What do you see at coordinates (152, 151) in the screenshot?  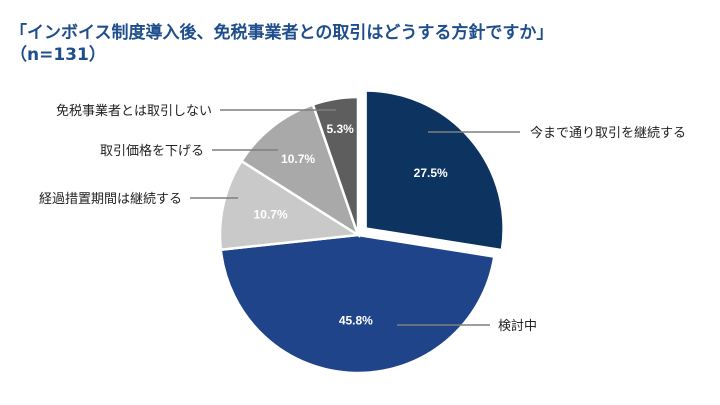 I see `slice-4-category-label: 取引価格を下げる` at bounding box center [152, 151].